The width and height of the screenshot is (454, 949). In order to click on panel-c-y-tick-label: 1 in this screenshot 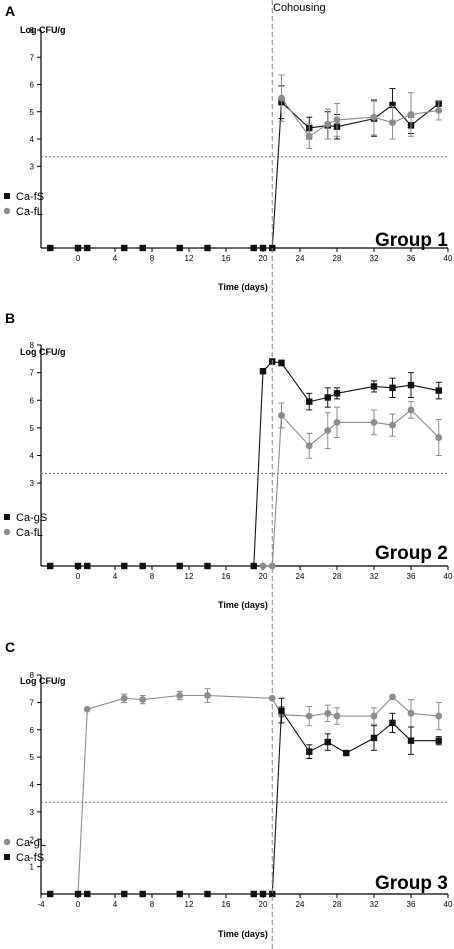, I will do `click(32, 867)`.